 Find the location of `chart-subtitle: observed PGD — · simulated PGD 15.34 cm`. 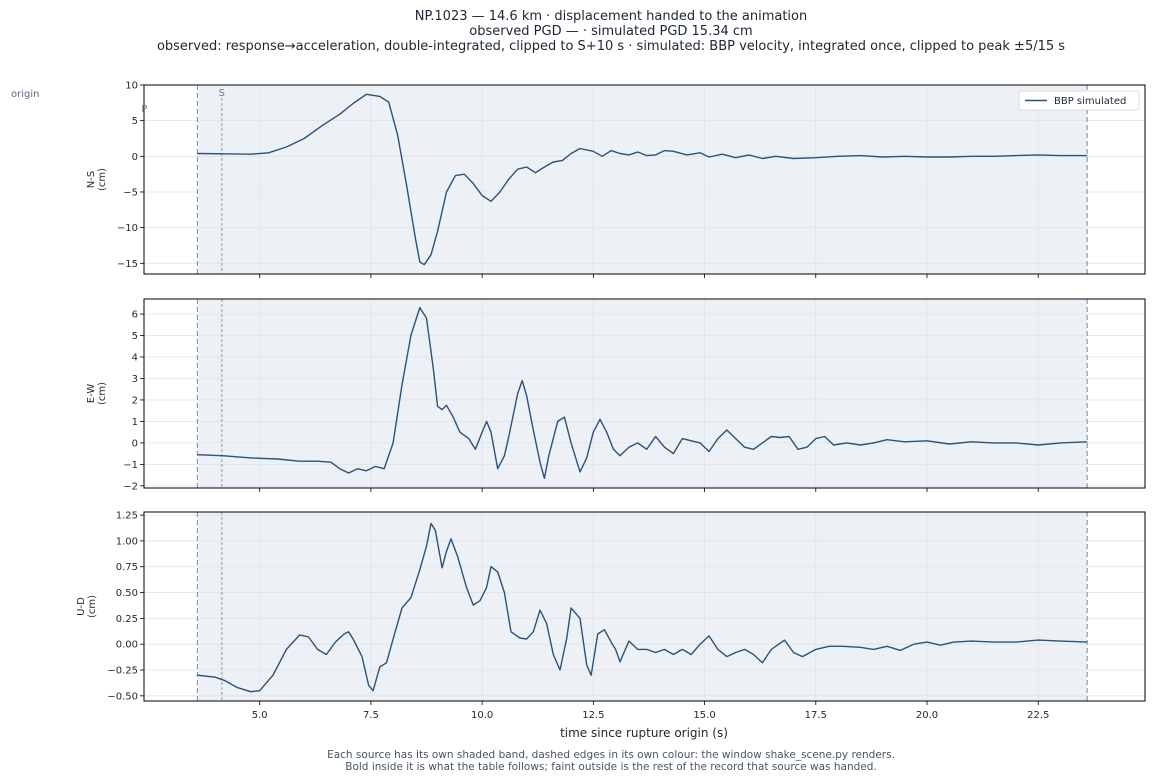

chart-subtitle: observed PGD — · simulated PGD 15.34 cm is located at coordinates (610, 31).